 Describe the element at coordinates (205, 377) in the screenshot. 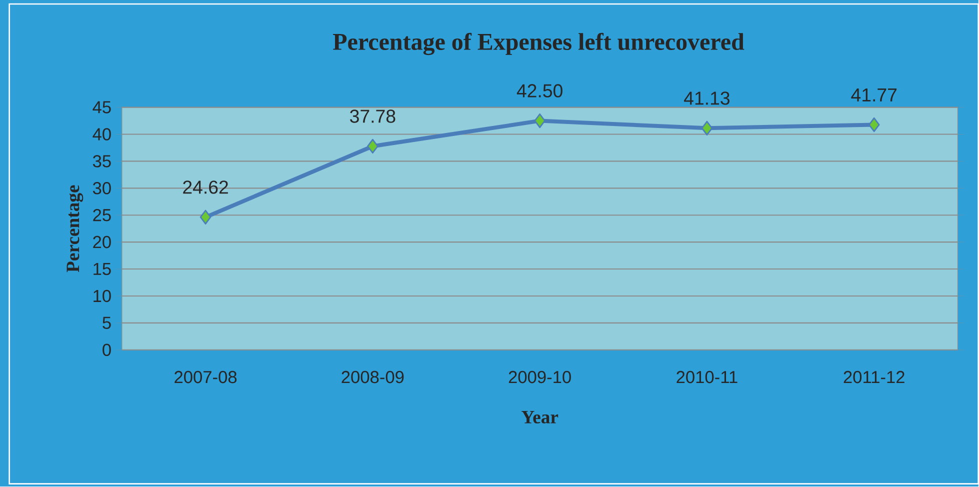

I see `x-tick-label: 2007-08` at that location.